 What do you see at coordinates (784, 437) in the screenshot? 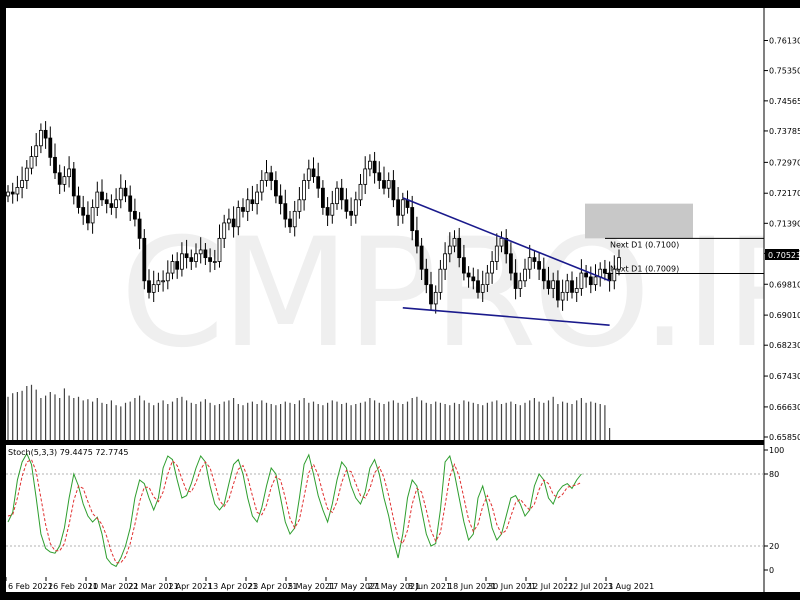
I see `price-tick-label: 0.65850` at bounding box center [784, 437].